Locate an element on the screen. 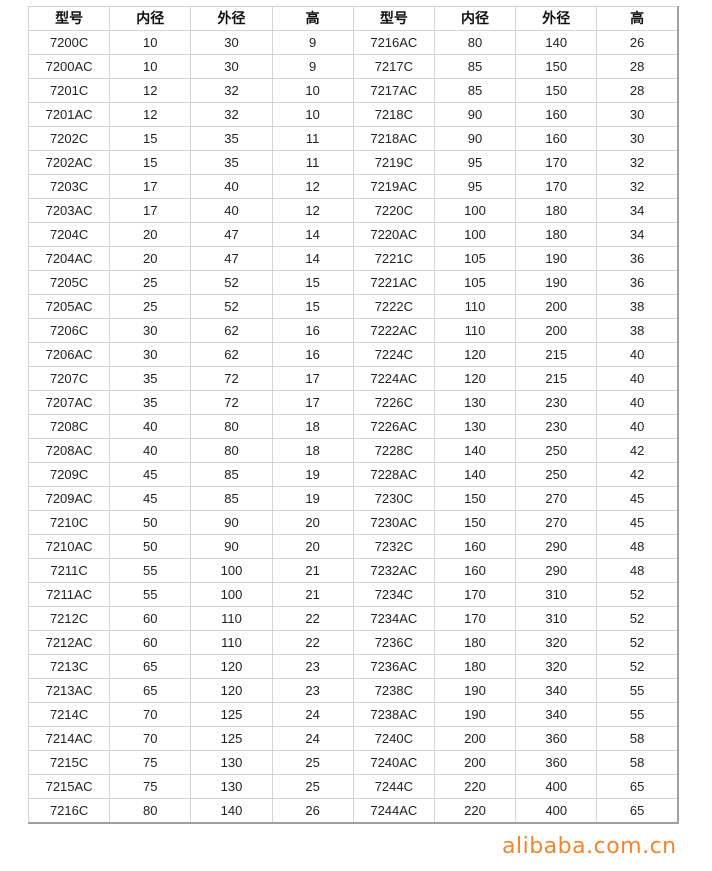 The height and width of the screenshot is (871, 712). table-cell: 190 is located at coordinates (556, 282).